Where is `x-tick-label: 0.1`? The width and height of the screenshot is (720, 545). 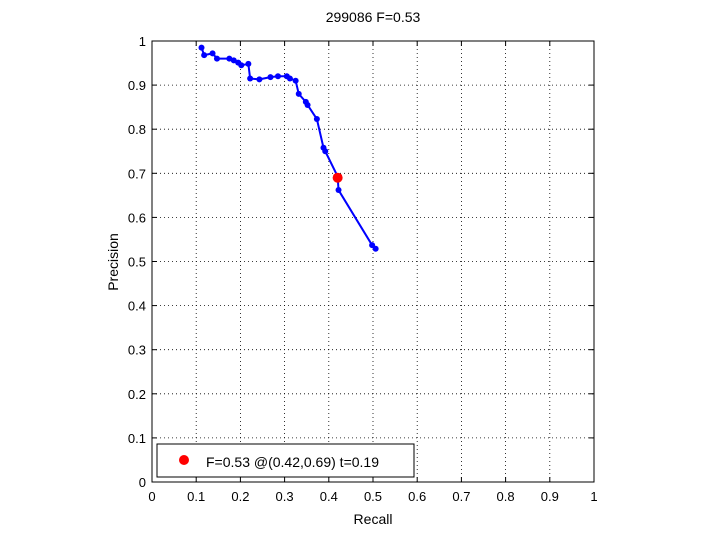
x-tick-label: 0.1 is located at coordinates (196, 496).